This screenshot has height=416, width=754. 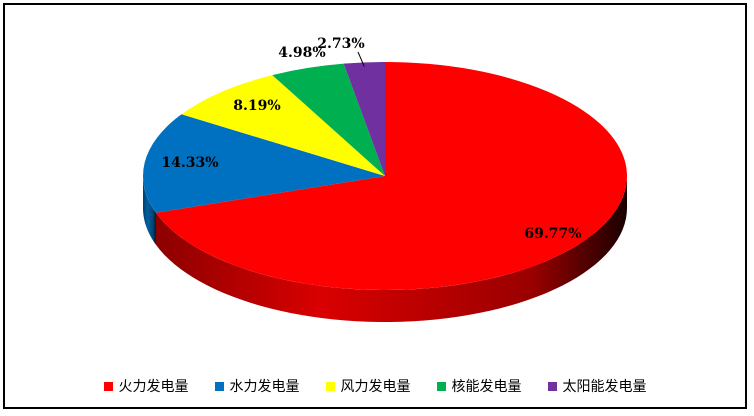 I want to click on legend-label: 核能发电量, so click(x=486, y=387).